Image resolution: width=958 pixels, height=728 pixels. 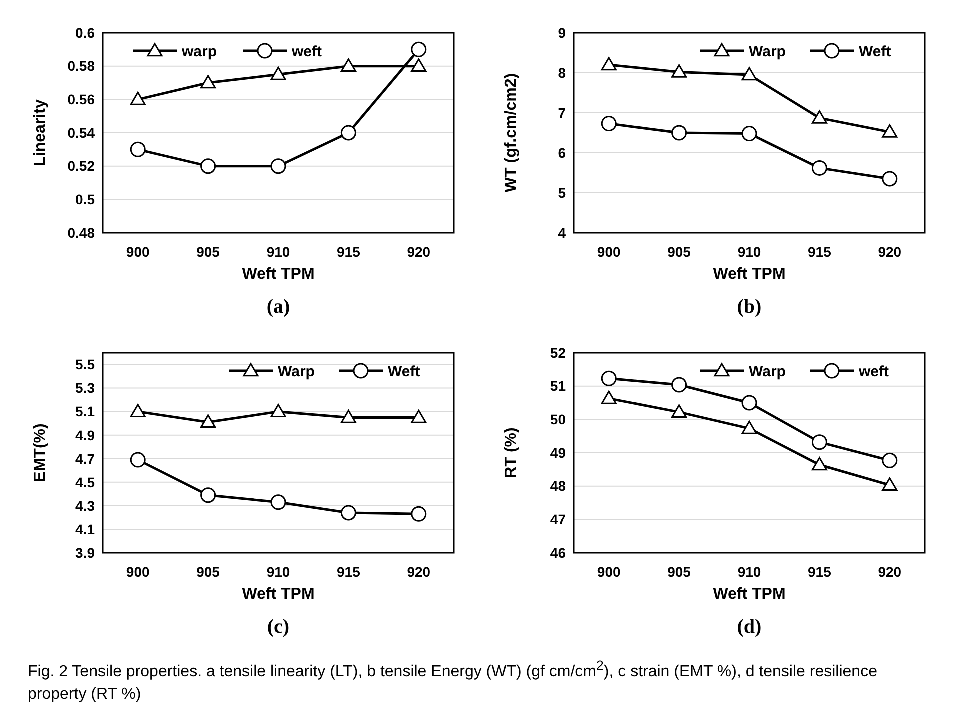 What do you see at coordinates (562, 32) in the screenshot?
I see `y-tick-label: 9` at bounding box center [562, 32].